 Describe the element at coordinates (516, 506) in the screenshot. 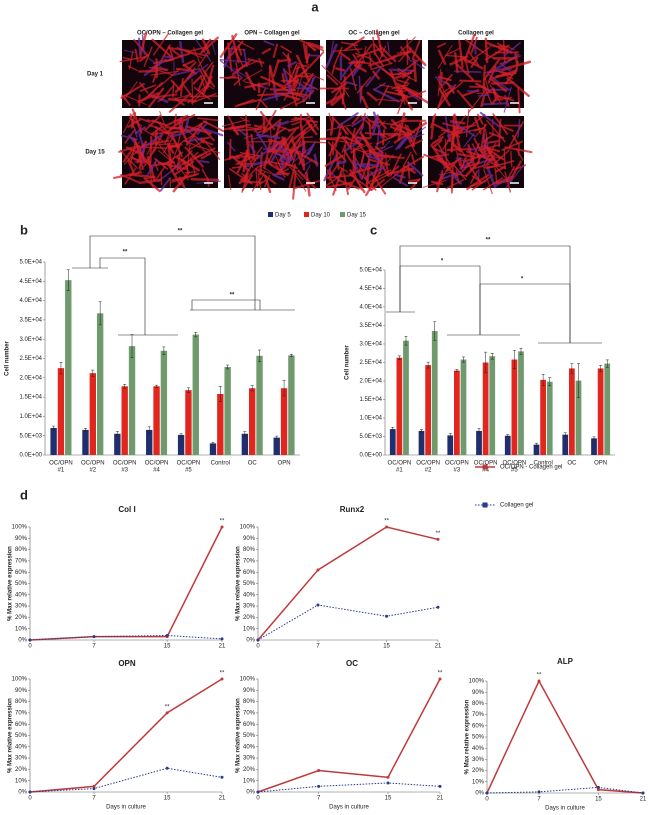

I see `legend-label: Collagen gel` at that location.